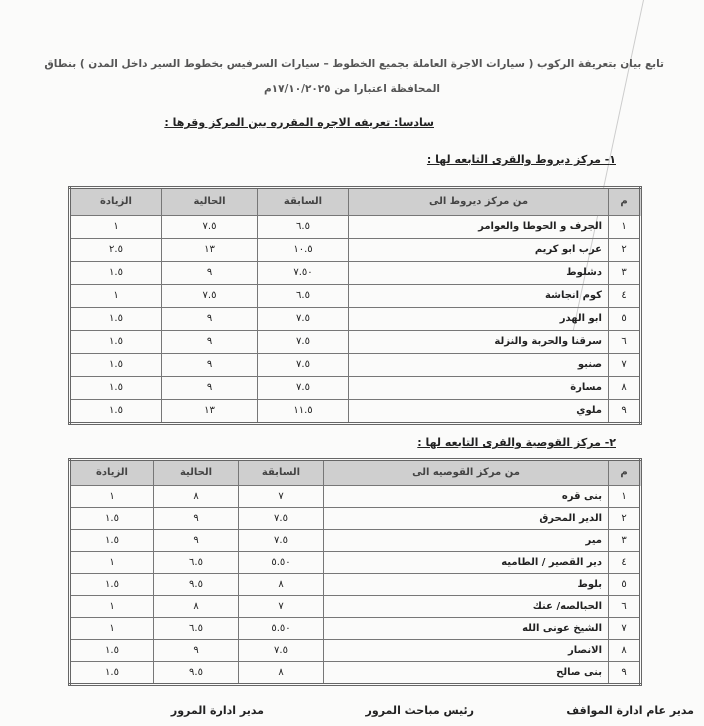 The width and height of the screenshot is (704, 726). What do you see at coordinates (624, 606) in the screenshot?
I see `row-number: ٦` at bounding box center [624, 606].